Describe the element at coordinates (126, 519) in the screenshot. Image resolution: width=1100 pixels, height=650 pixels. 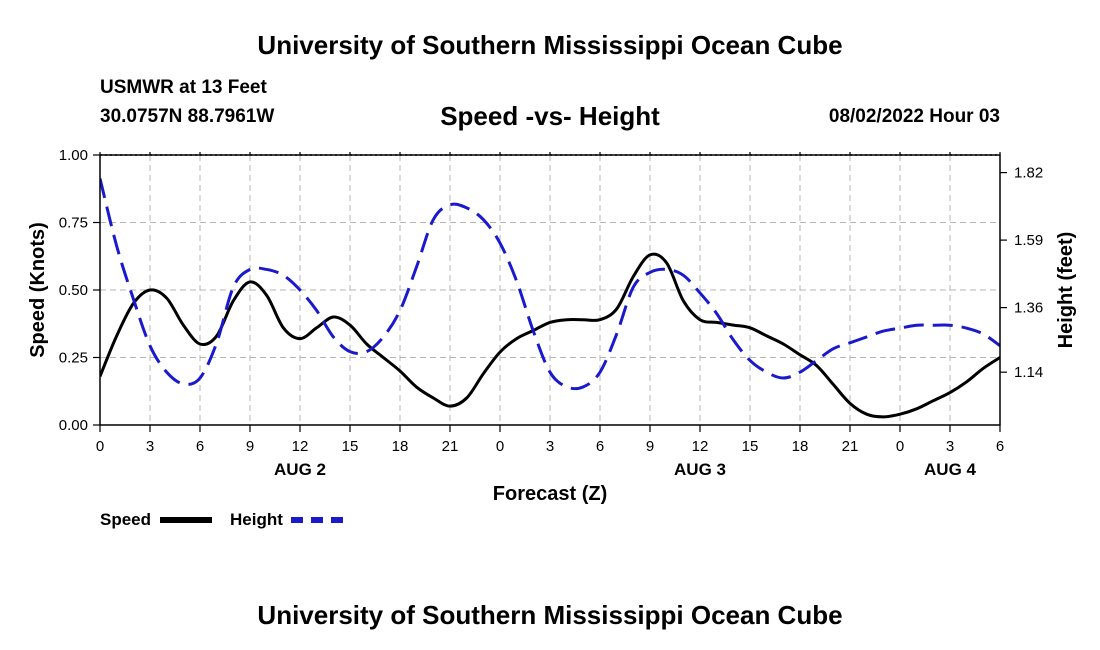
I see `legend-speed-label: Speed` at that location.